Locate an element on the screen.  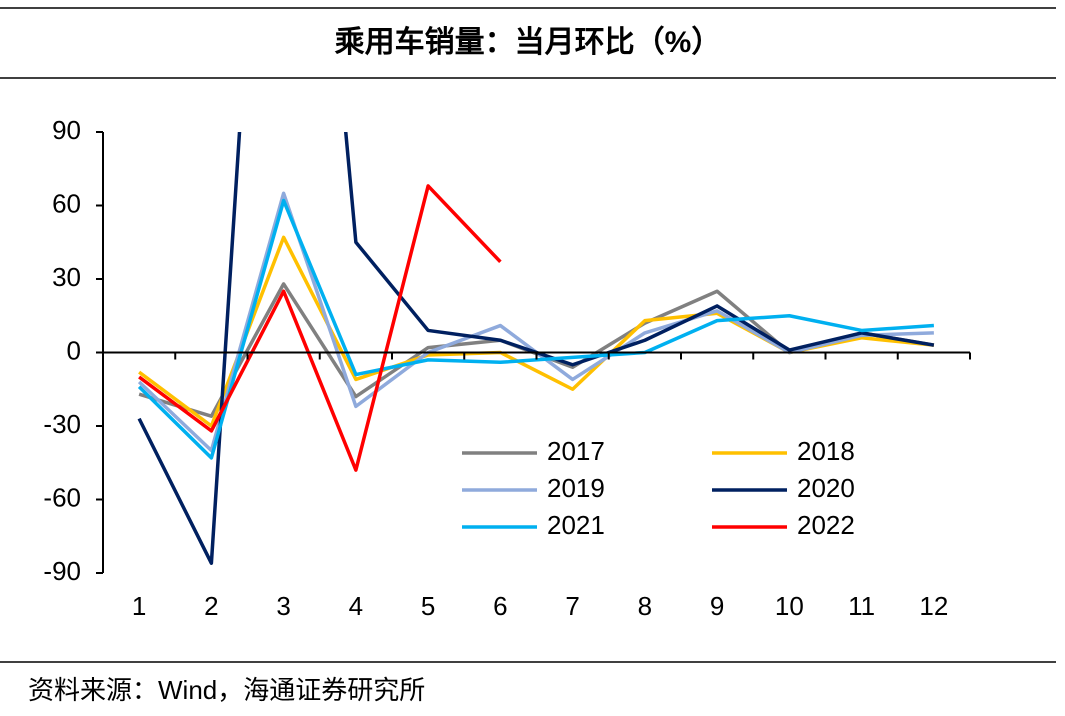
x-tick-label: 3 is located at coordinates (283, 606).